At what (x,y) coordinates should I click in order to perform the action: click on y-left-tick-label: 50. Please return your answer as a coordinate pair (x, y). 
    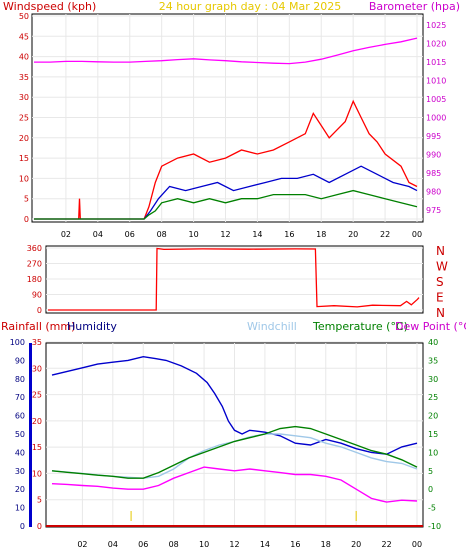
    Looking at the image, I should click on (24, 16).